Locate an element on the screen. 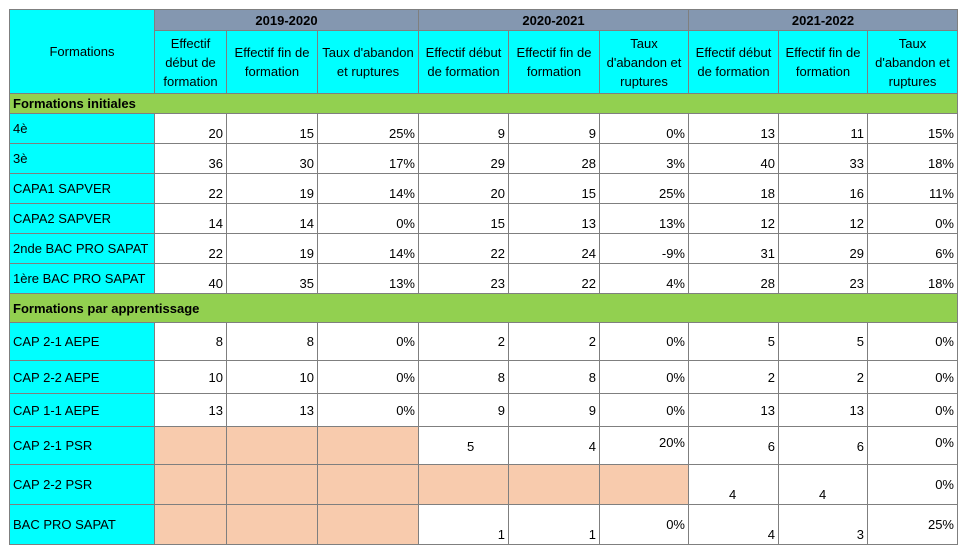 This screenshot has width=971, height=554. table-row: 4è 20 15 25% 9 9 0% 13 11 15% is located at coordinates (483, 128).